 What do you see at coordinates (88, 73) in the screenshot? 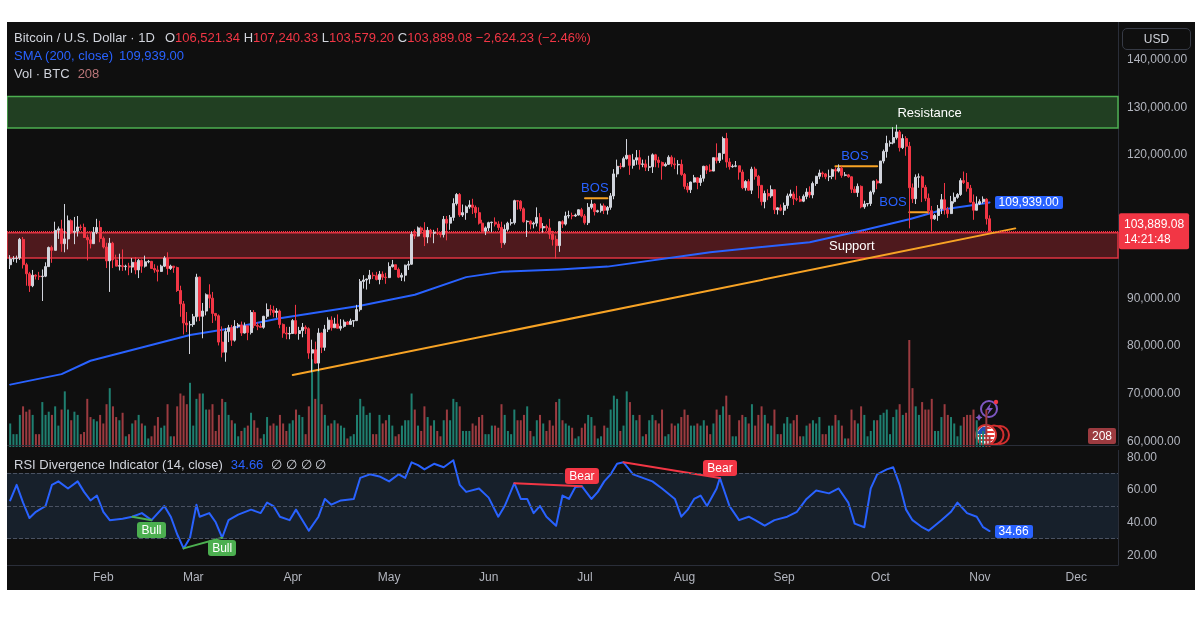
I see `annotation: 208` at bounding box center [88, 73].